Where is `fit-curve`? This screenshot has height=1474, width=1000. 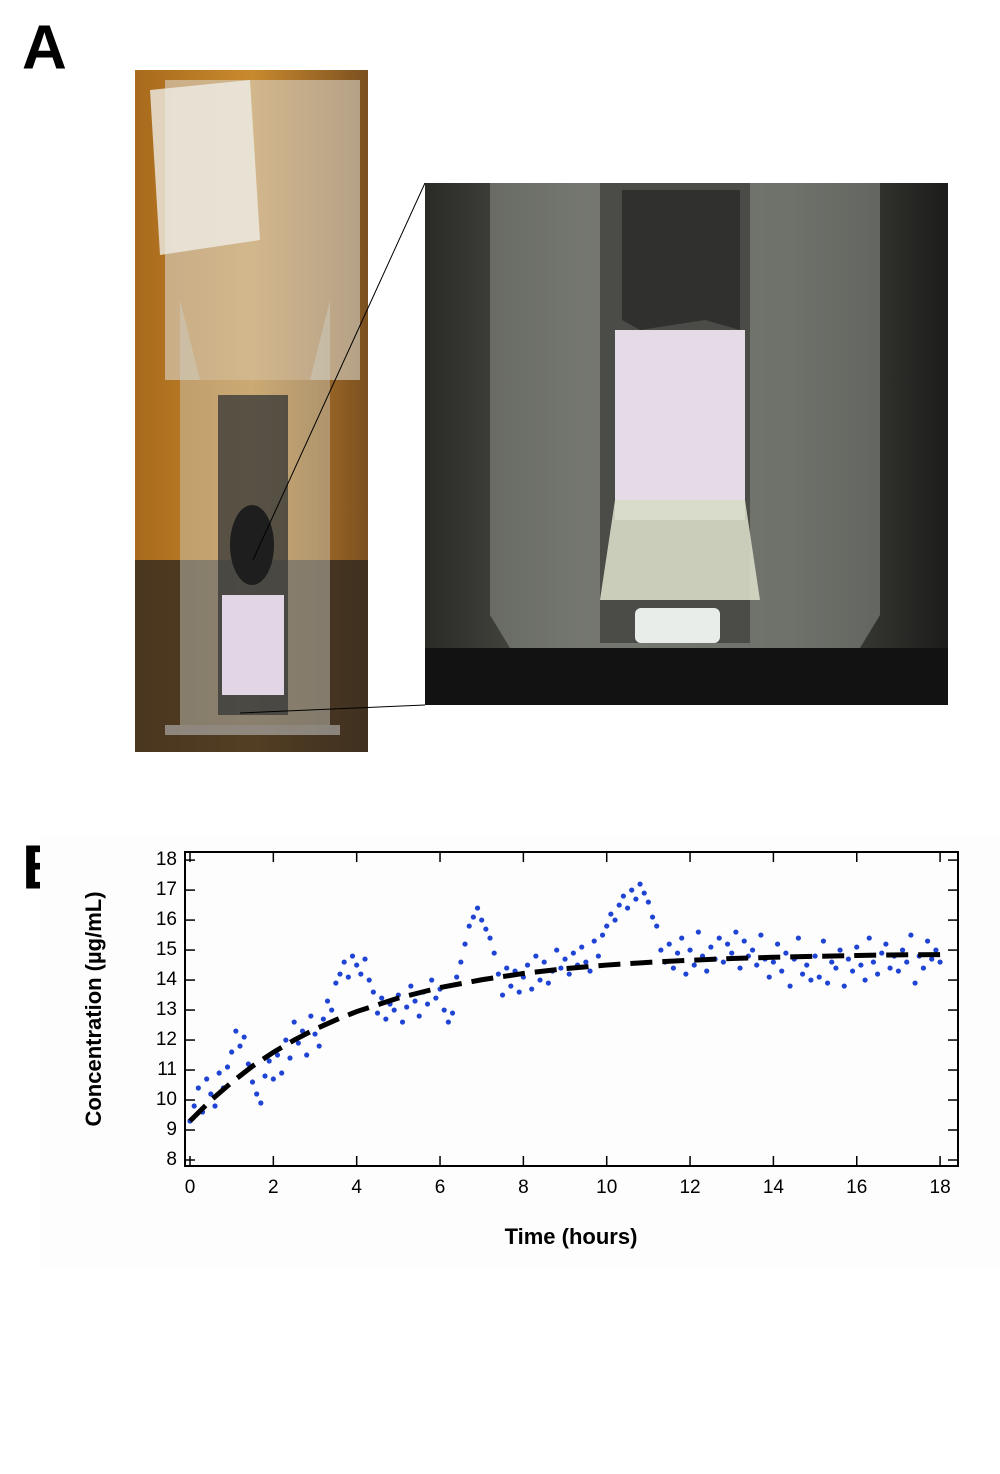 fit-curve is located at coordinates (564, 1037).